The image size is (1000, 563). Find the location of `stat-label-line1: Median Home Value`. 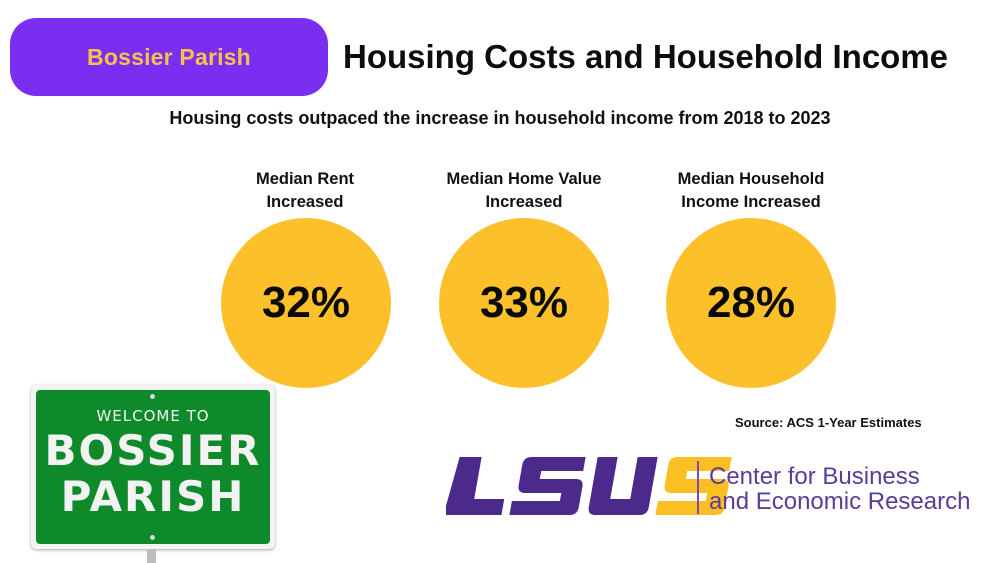

stat-label-line1: Median Home Value is located at coordinates (524, 179).